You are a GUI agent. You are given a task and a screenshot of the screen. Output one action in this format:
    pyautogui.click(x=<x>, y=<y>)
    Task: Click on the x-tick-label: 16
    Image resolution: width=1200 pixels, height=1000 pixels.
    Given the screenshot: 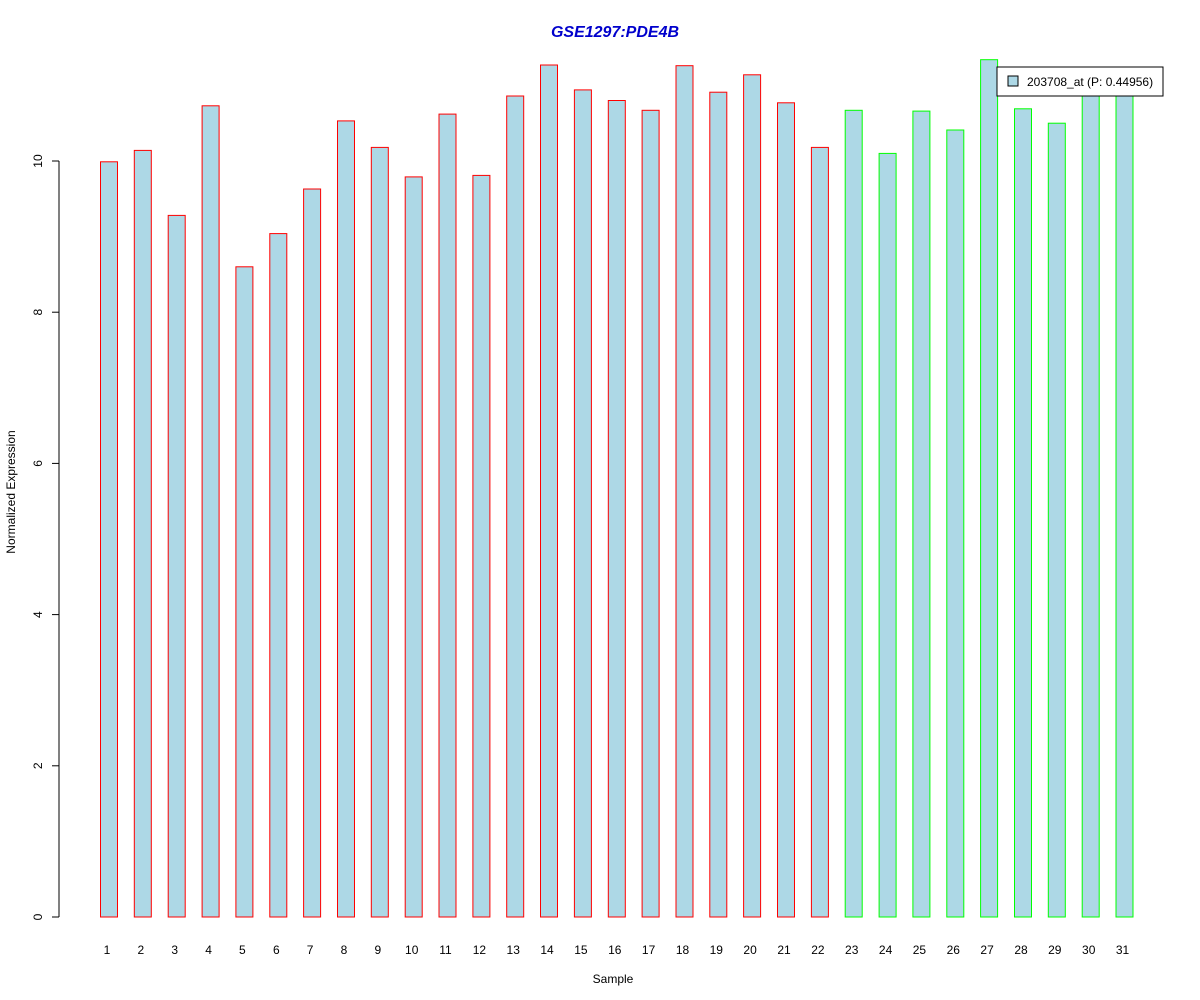 What is the action you would take?
    pyautogui.click(x=615, y=950)
    